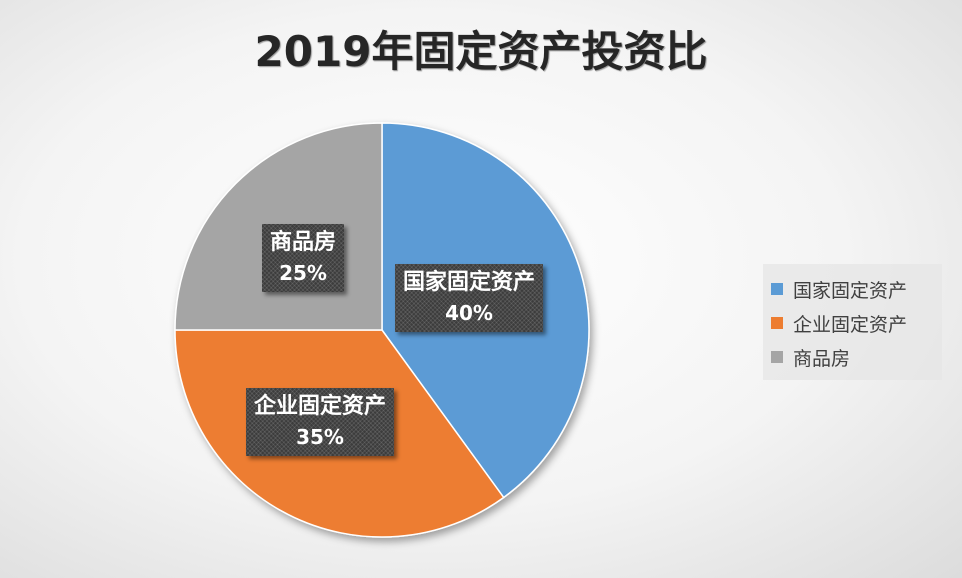  I want to click on legend-label-2: 商品房, so click(822, 358).